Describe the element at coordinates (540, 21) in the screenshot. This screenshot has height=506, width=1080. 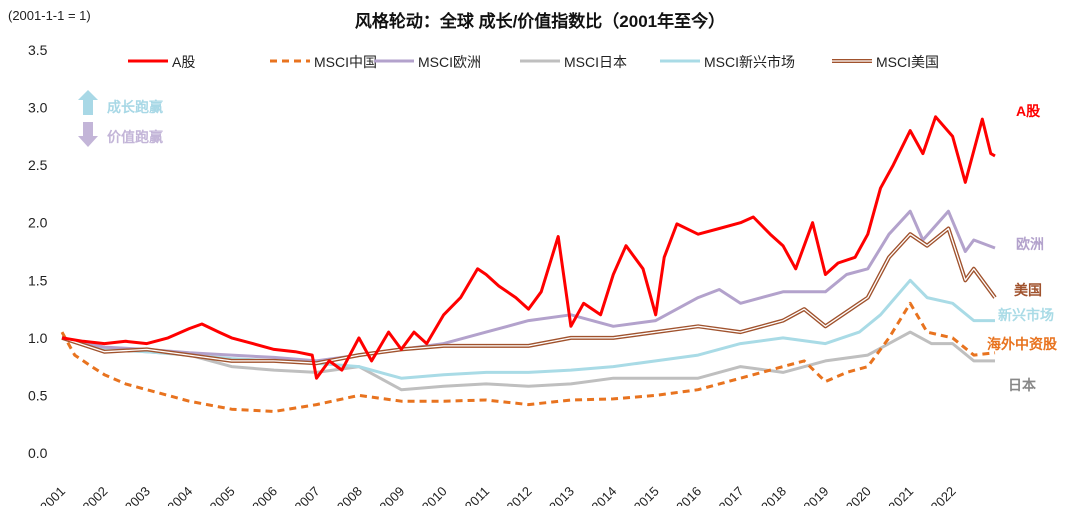
I see `chart-title: 风格轮动：全球 成长/价值指数比（2001年至今）` at that location.